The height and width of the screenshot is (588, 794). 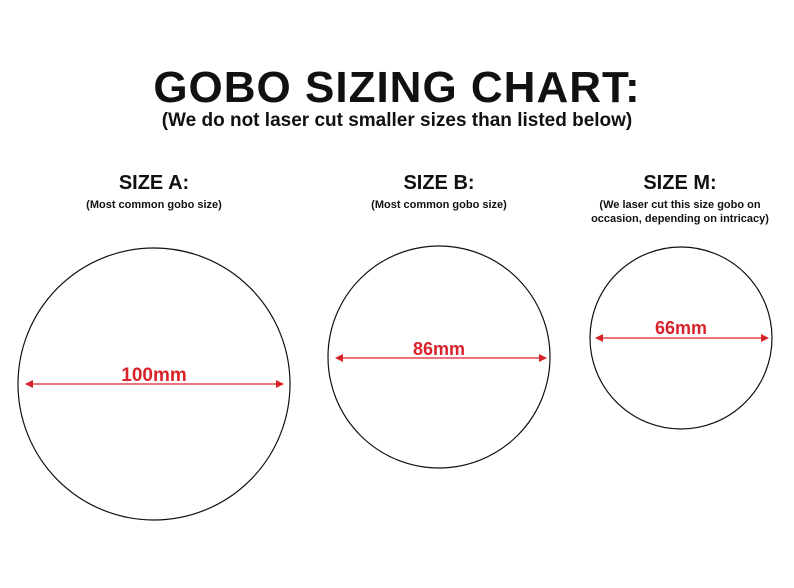 What do you see at coordinates (681, 328) in the screenshot?
I see `size-m-dimension-label: 66mm` at bounding box center [681, 328].